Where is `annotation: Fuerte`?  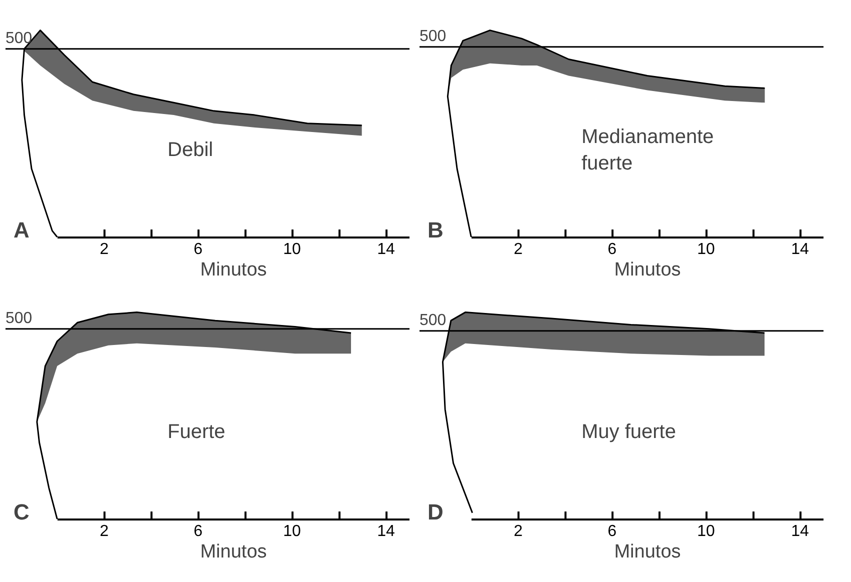
annotation: Fuerte is located at coordinates (197, 432).